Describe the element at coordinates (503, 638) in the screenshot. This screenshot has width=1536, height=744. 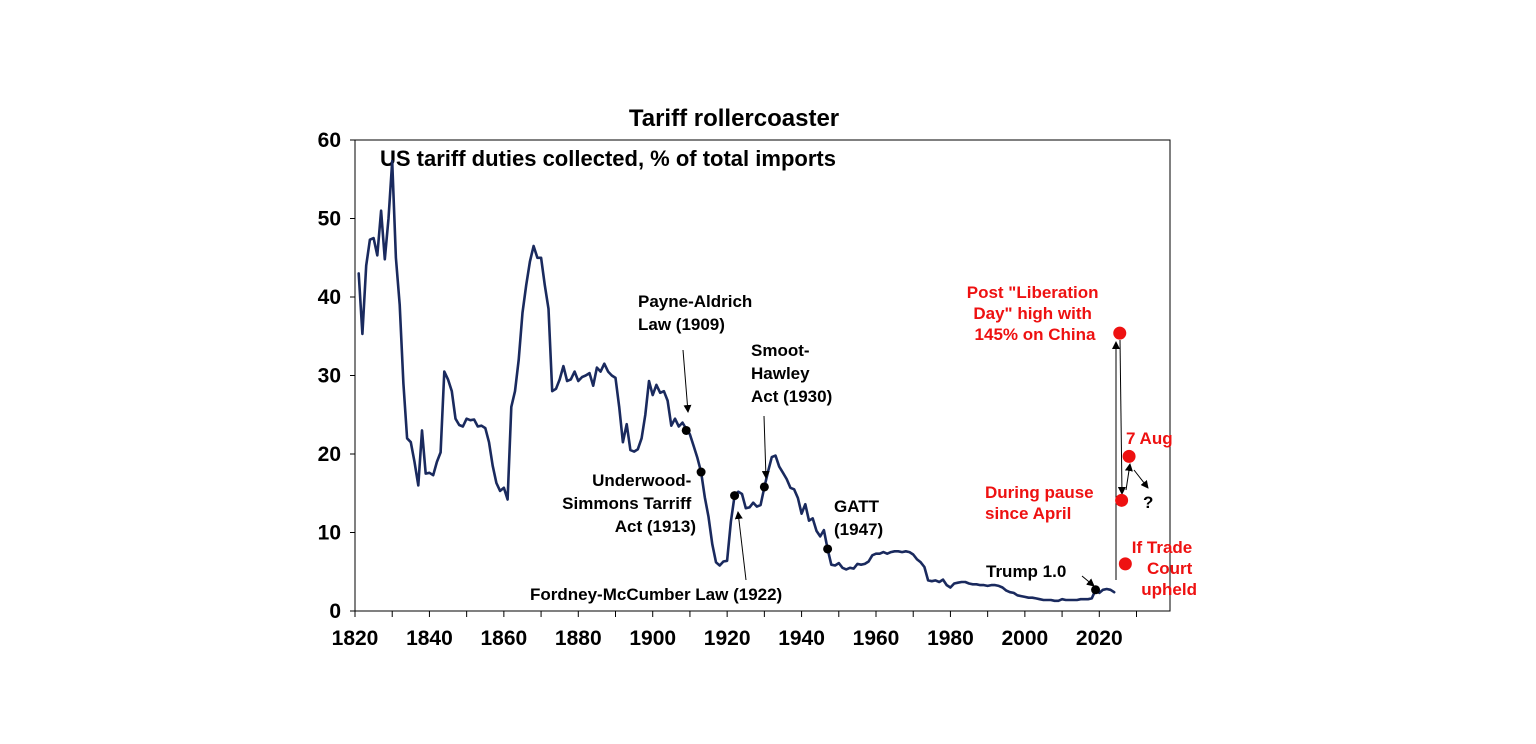
I see `x-tick-label: 1860` at that location.